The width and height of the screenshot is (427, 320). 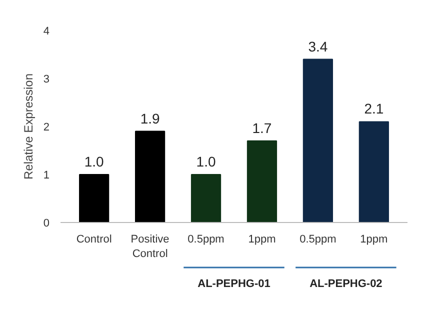 What do you see at coordinates (374, 108) in the screenshot?
I see `data-label: 2.1` at bounding box center [374, 108].